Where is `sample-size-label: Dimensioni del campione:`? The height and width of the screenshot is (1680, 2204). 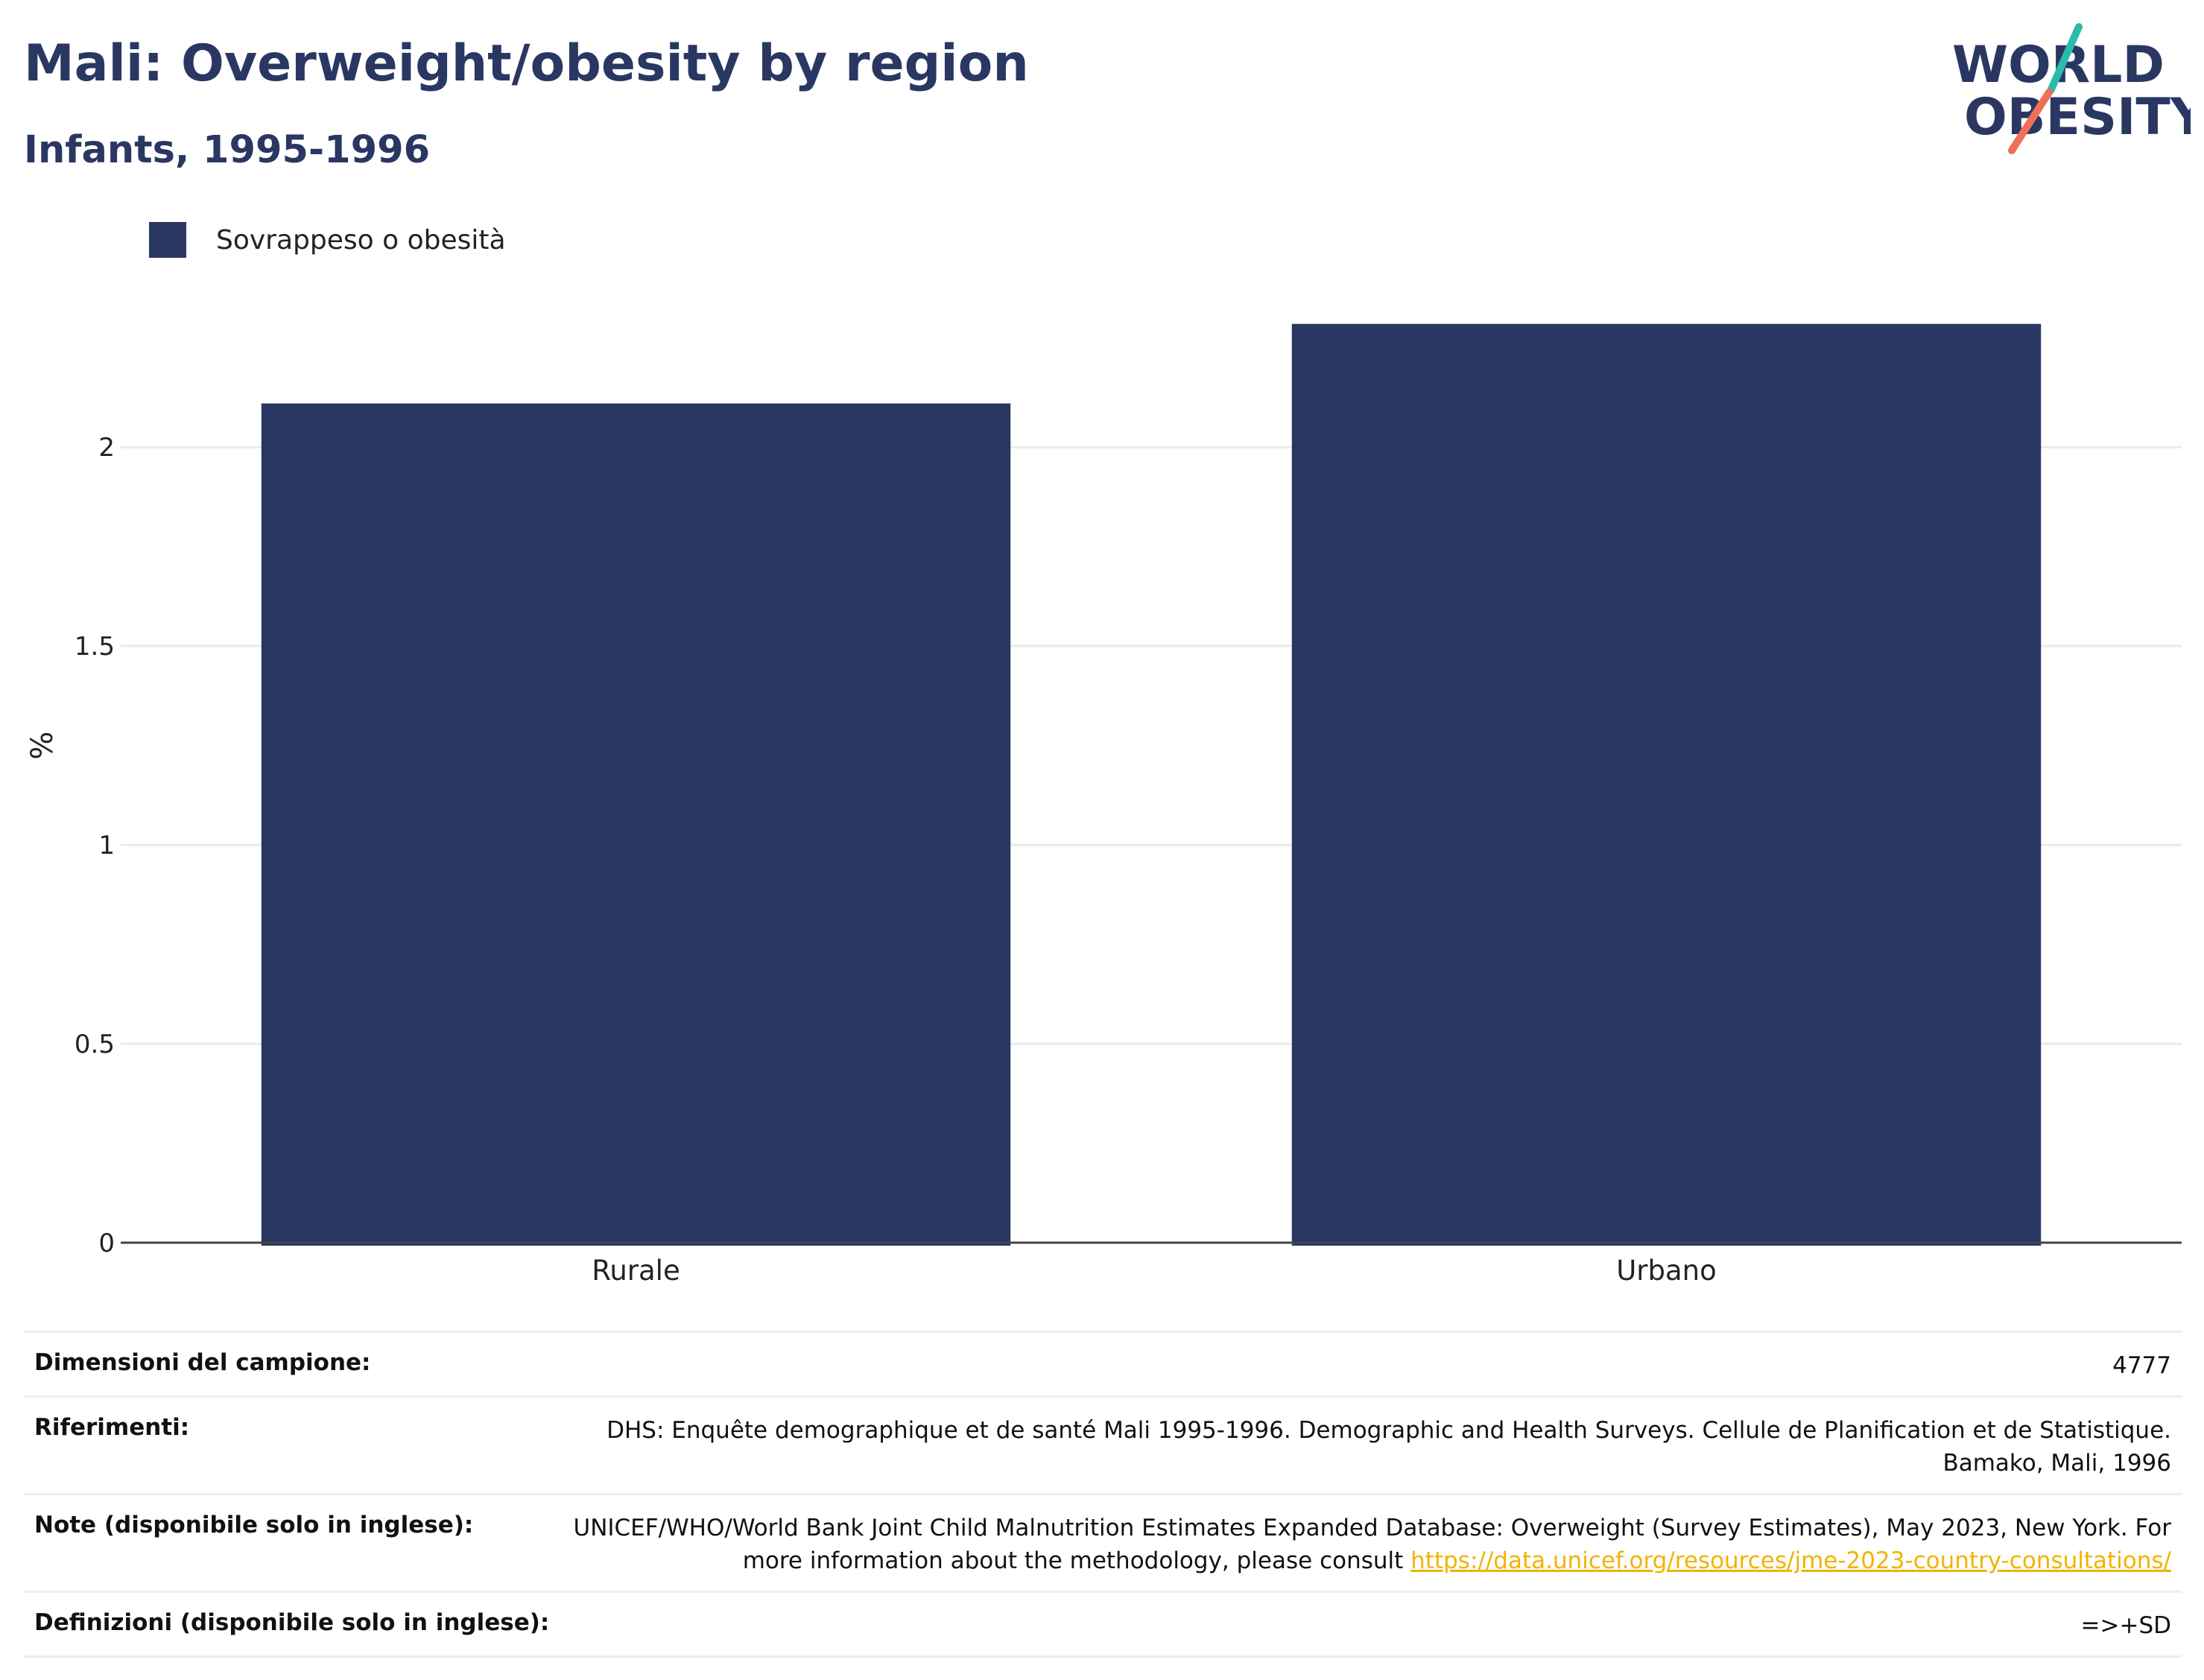
sample-size-label: Dimensioni del campione: is located at coordinates (203, 1362).